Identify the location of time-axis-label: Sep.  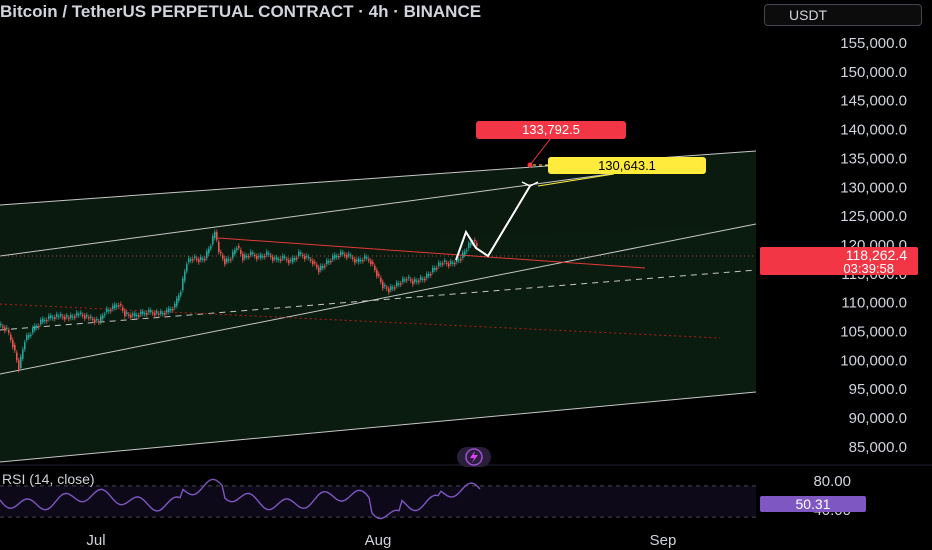
(663, 540).